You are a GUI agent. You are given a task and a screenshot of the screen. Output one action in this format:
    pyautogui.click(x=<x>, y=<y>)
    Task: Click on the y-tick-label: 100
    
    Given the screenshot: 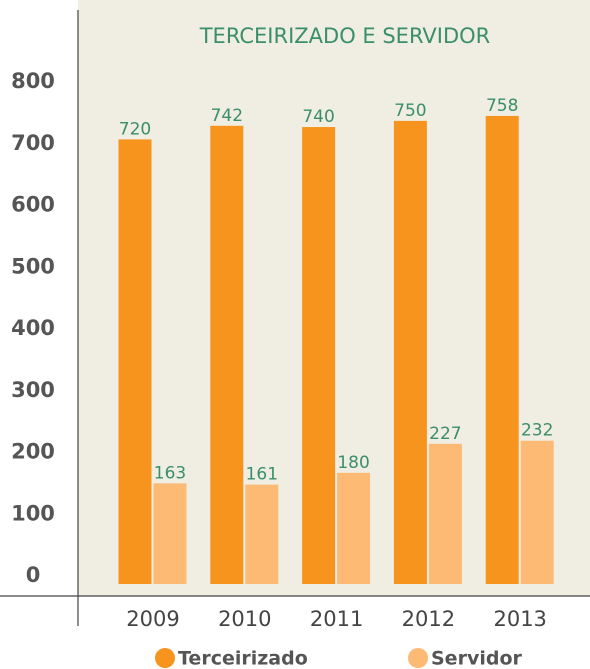 What is the action you would take?
    pyautogui.click(x=33, y=513)
    